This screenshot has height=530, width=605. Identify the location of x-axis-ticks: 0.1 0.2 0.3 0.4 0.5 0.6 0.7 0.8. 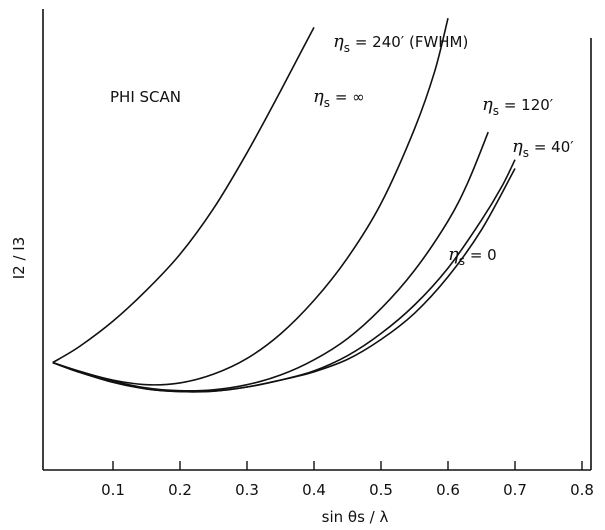
(347, 480).